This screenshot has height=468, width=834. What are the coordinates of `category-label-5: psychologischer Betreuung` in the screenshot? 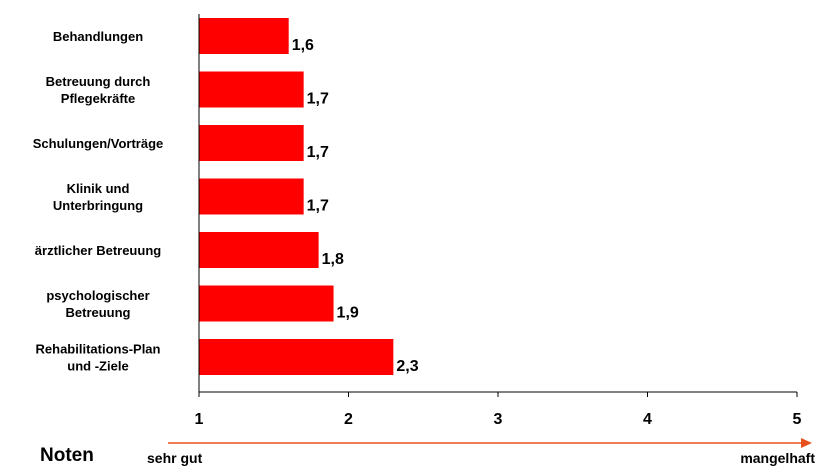 It's located at (97, 304).